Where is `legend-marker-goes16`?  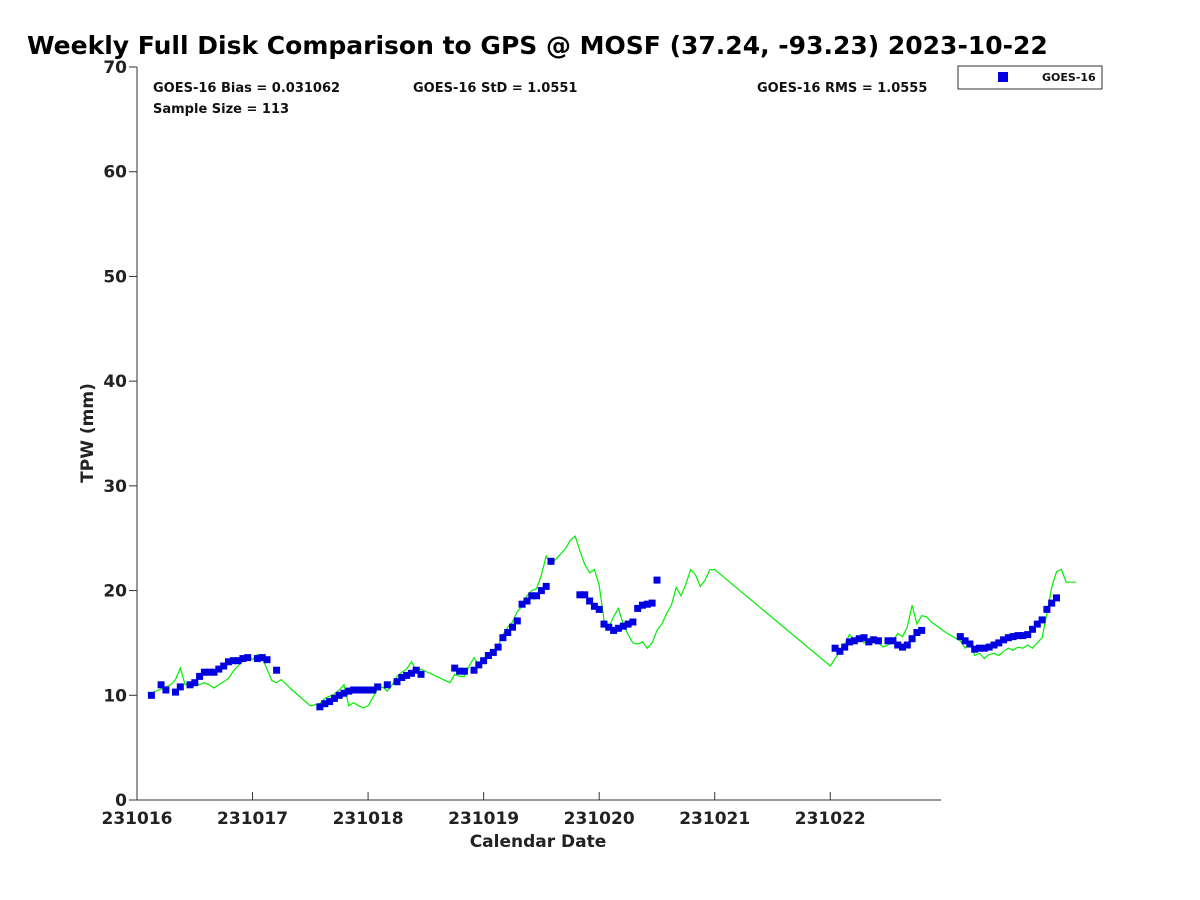 legend-marker-goes16 is located at coordinates (1003, 77).